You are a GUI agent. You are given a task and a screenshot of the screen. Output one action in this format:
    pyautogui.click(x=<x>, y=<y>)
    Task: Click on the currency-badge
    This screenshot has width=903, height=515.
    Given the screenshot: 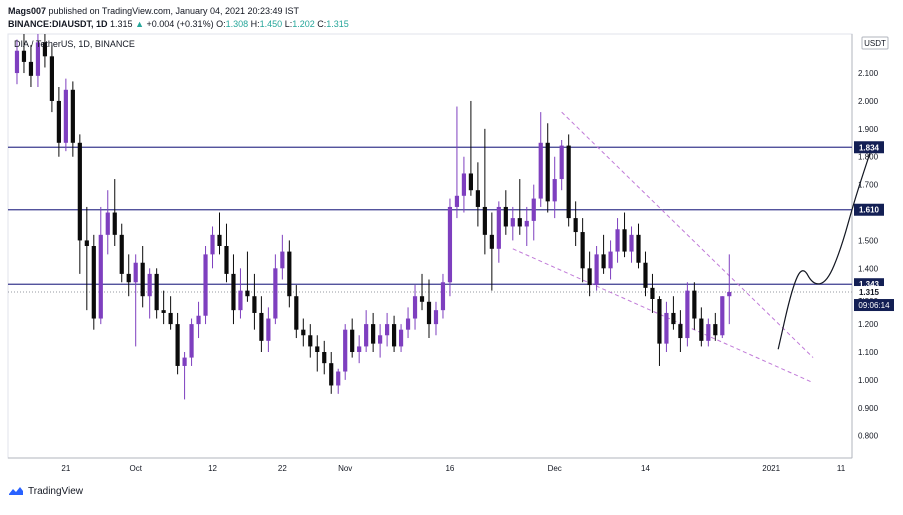 What is the action you would take?
    pyautogui.click(x=875, y=43)
    